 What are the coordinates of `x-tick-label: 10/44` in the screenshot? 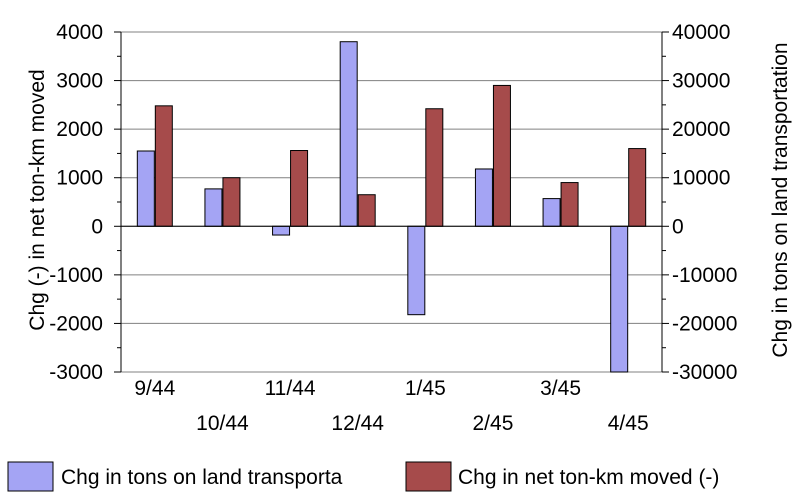 It's located at (222, 423).